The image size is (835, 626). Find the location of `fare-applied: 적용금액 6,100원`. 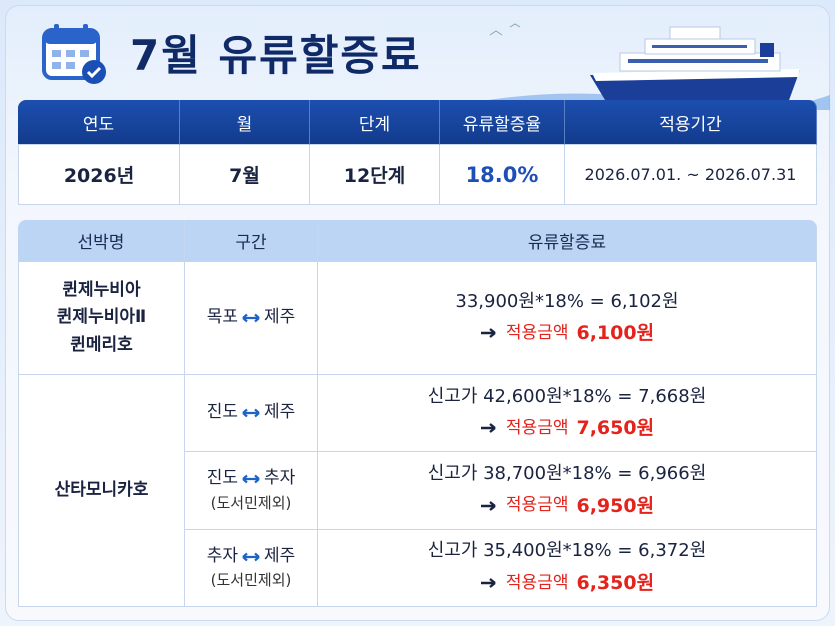

fare-applied: 적용금액 6,100원 is located at coordinates (567, 333).